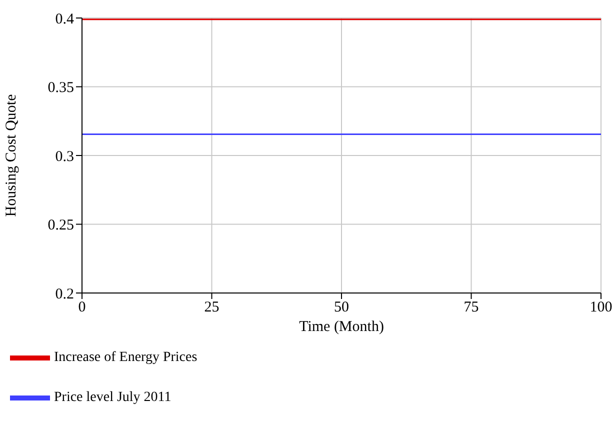 Image resolution: width=615 pixels, height=424 pixels. Describe the element at coordinates (341, 327) in the screenshot. I see `x-axis-title: Time (Month)` at that location.